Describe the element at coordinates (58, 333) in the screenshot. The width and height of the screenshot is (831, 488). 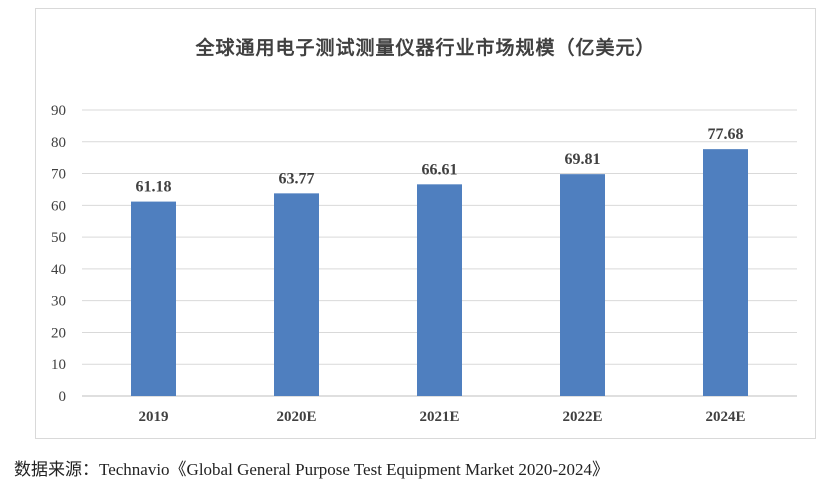
I see `y-tick-label: 20` at that location.